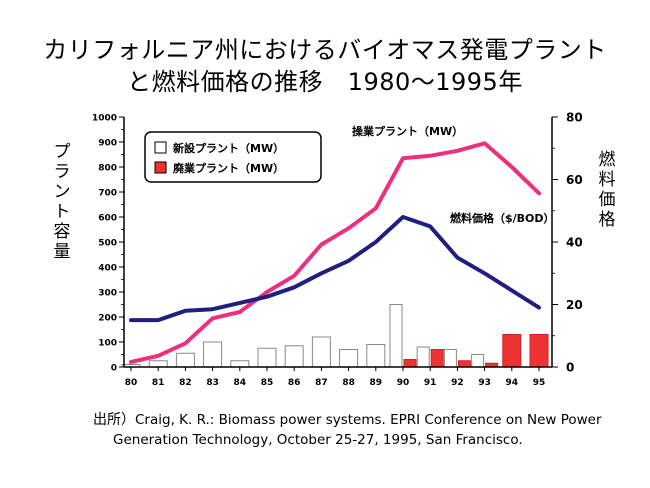  Describe the element at coordinates (484, 383) in the screenshot. I see `x-tick-label: 93` at that location.